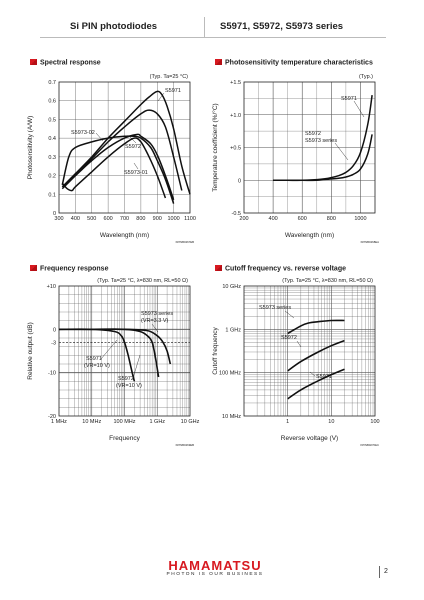  Describe the element at coordinates (190, 422) in the screenshot. I see `x-tick-label: 10 GHz` at that location.